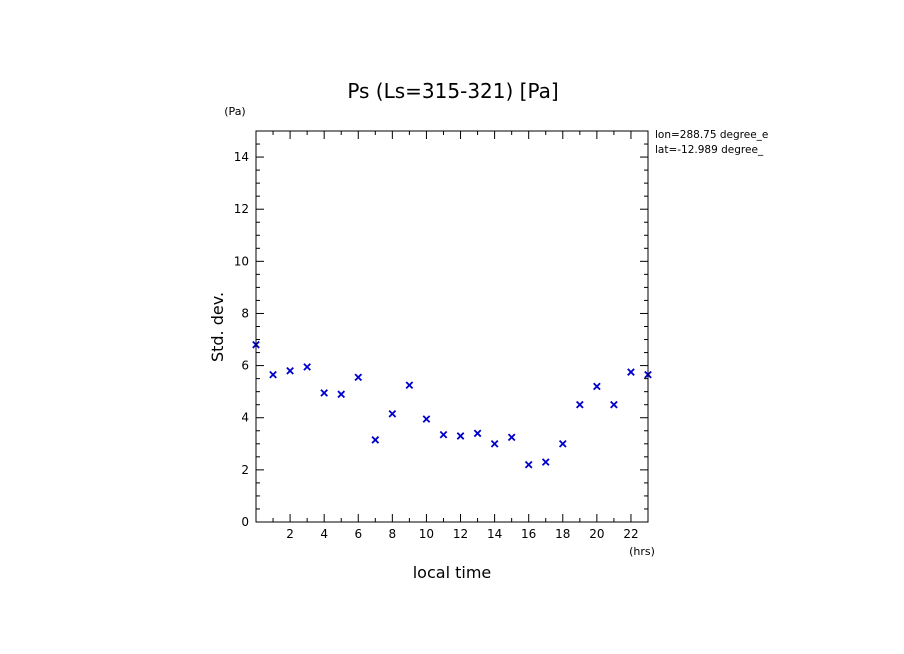 The width and height of the screenshot is (904, 654). I want to click on y-tick-label: 10, so click(241, 261).